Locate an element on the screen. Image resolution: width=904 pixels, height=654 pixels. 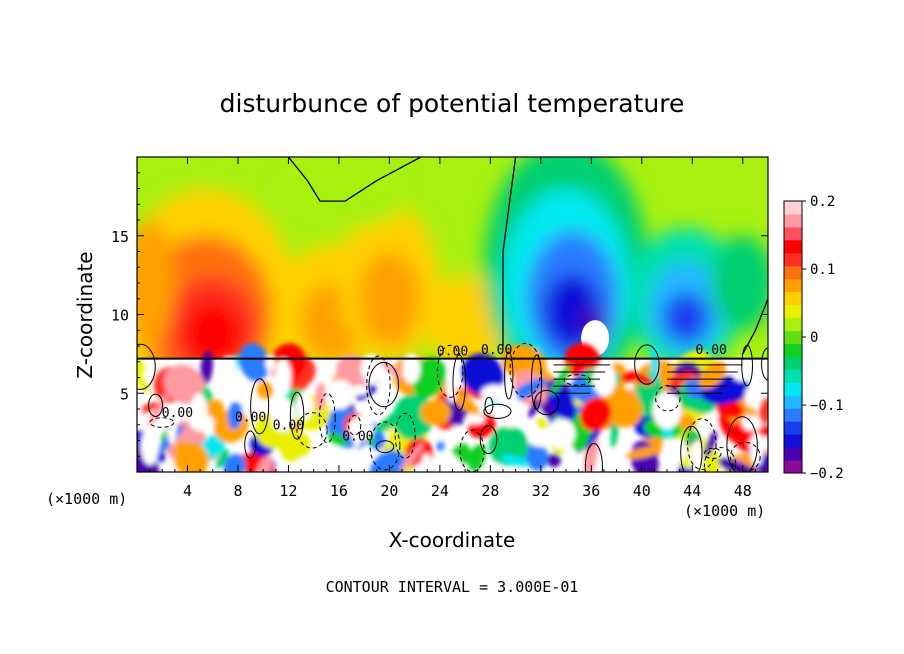
colorbar-tick-label: 0 is located at coordinates (814, 338).